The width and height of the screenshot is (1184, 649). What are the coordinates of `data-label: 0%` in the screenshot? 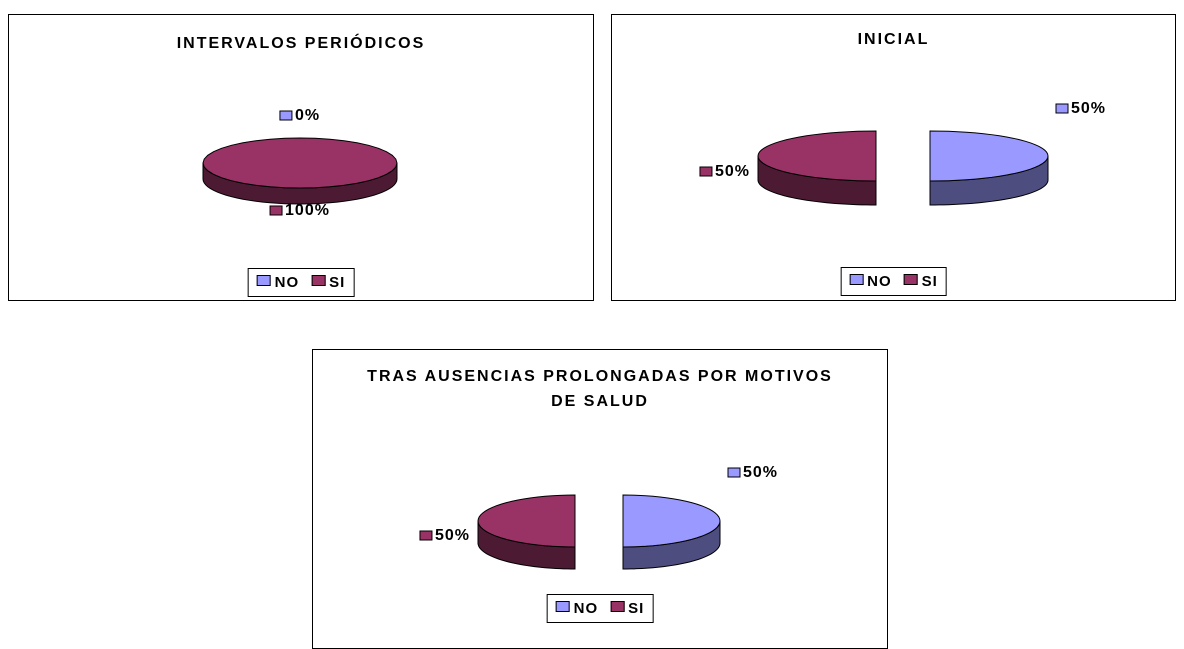 It's located at (307, 115).